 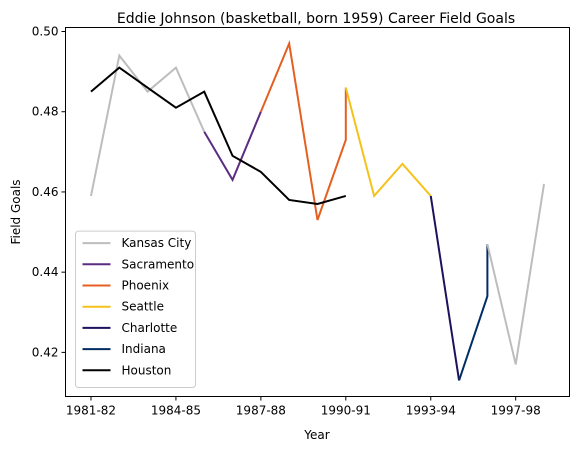 I want to click on y-tick-label: 0.44, so click(x=45, y=272).